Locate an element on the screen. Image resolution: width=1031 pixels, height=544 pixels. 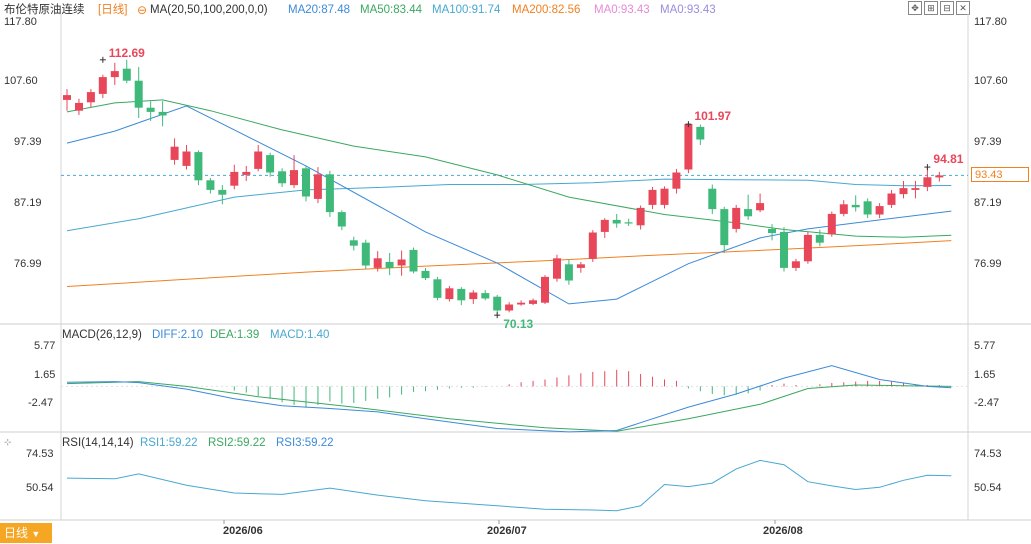
price-axis-left-label: 117.80 is located at coordinates (20, 22).